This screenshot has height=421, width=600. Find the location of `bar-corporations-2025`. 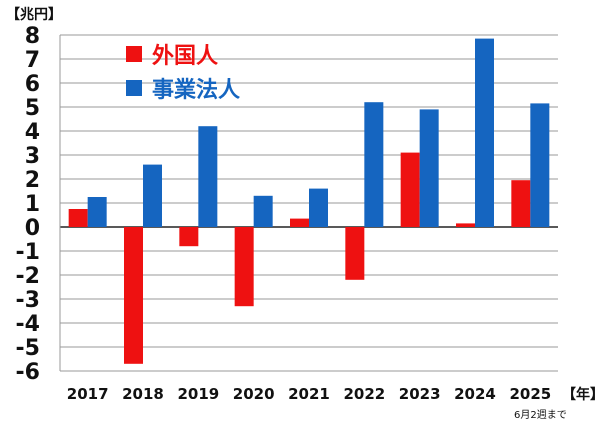

bar-corporations-2025 is located at coordinates (540, 165).